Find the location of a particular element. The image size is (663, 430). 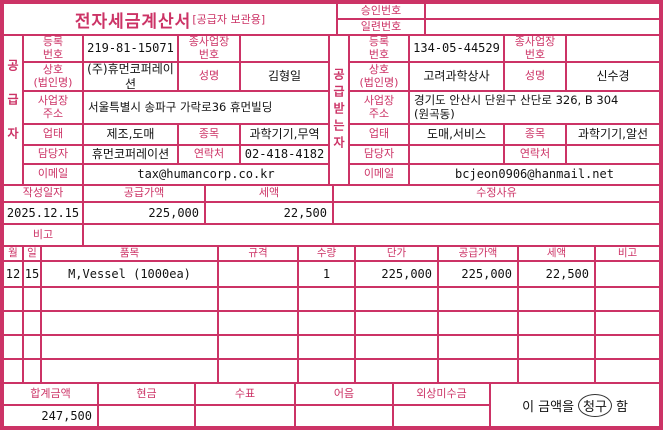

buyer-subbiz-label: 종사업장 번호 is located at coordinates (536, 48).